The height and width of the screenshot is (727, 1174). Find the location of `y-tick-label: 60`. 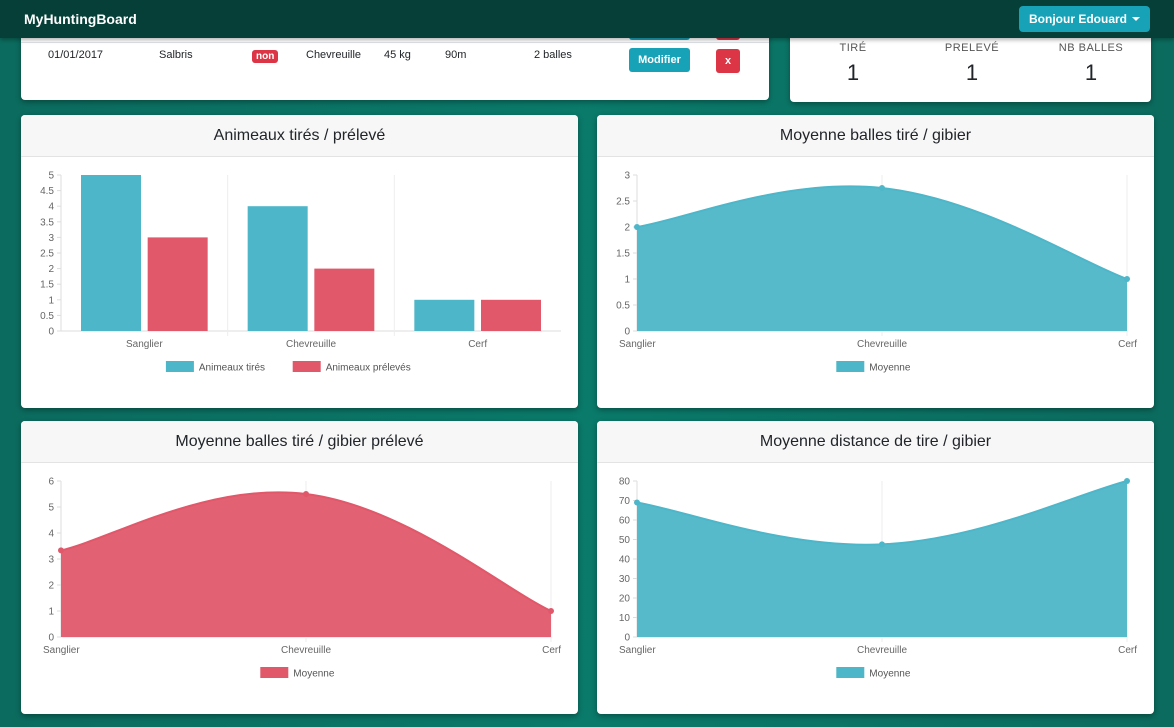

y-tick-label: 60 is located at coordinates (625, 521).